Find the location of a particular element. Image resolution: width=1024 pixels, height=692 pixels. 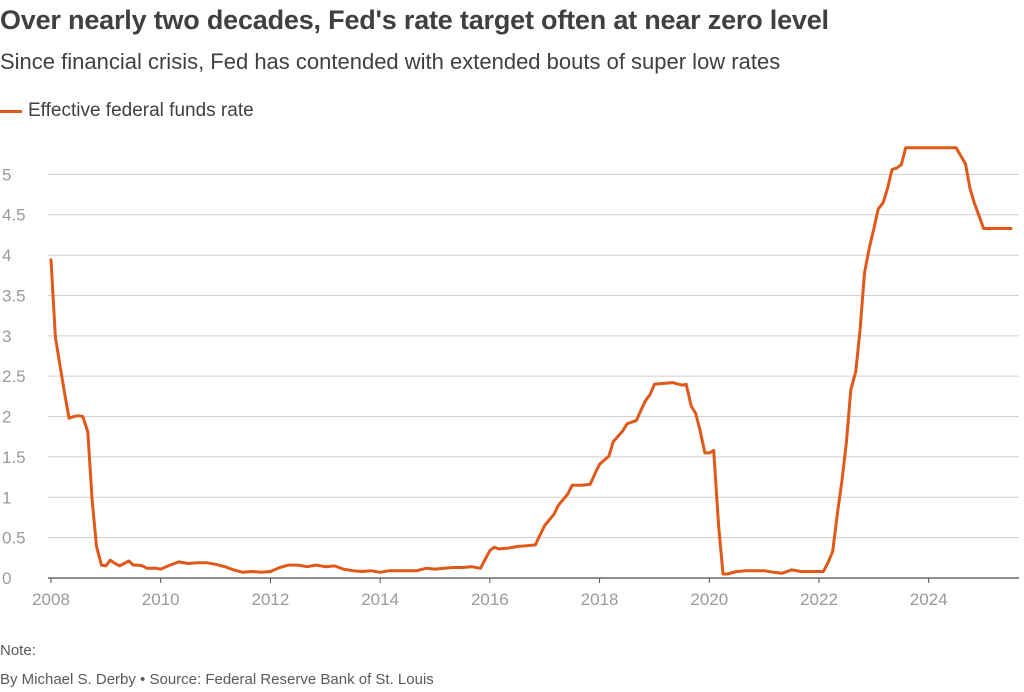

legend: Effective federal funds rate is located at coordinates (127, 111).